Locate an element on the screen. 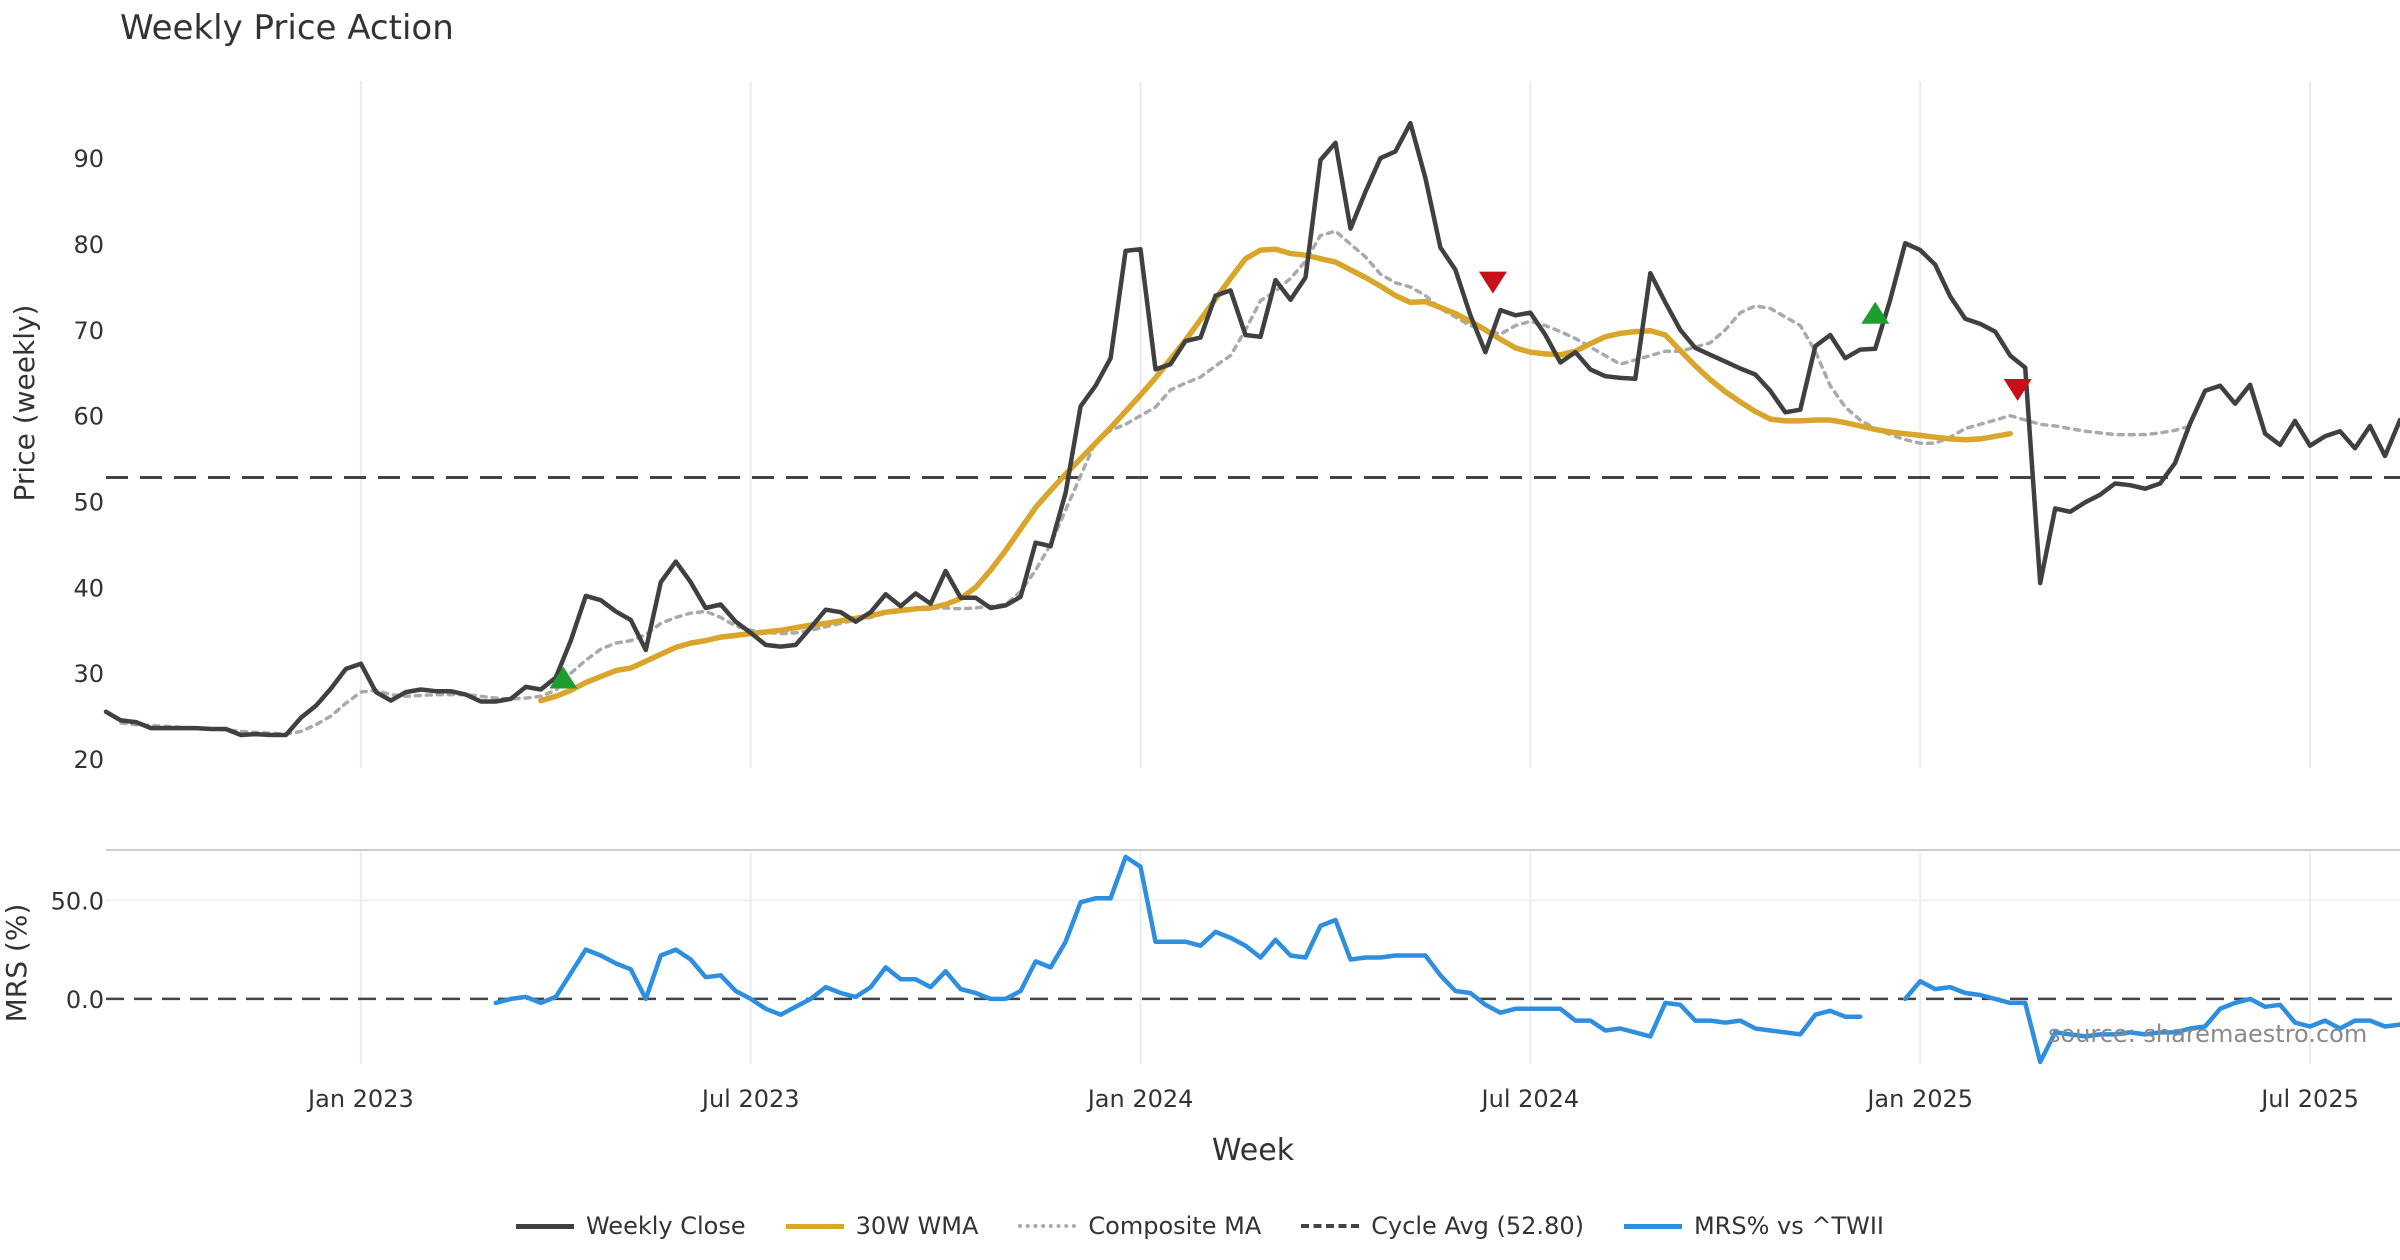 This screenshot has height=1260, width=2400. legend-item: 30W WMA is located at coordinates (882, 1226).